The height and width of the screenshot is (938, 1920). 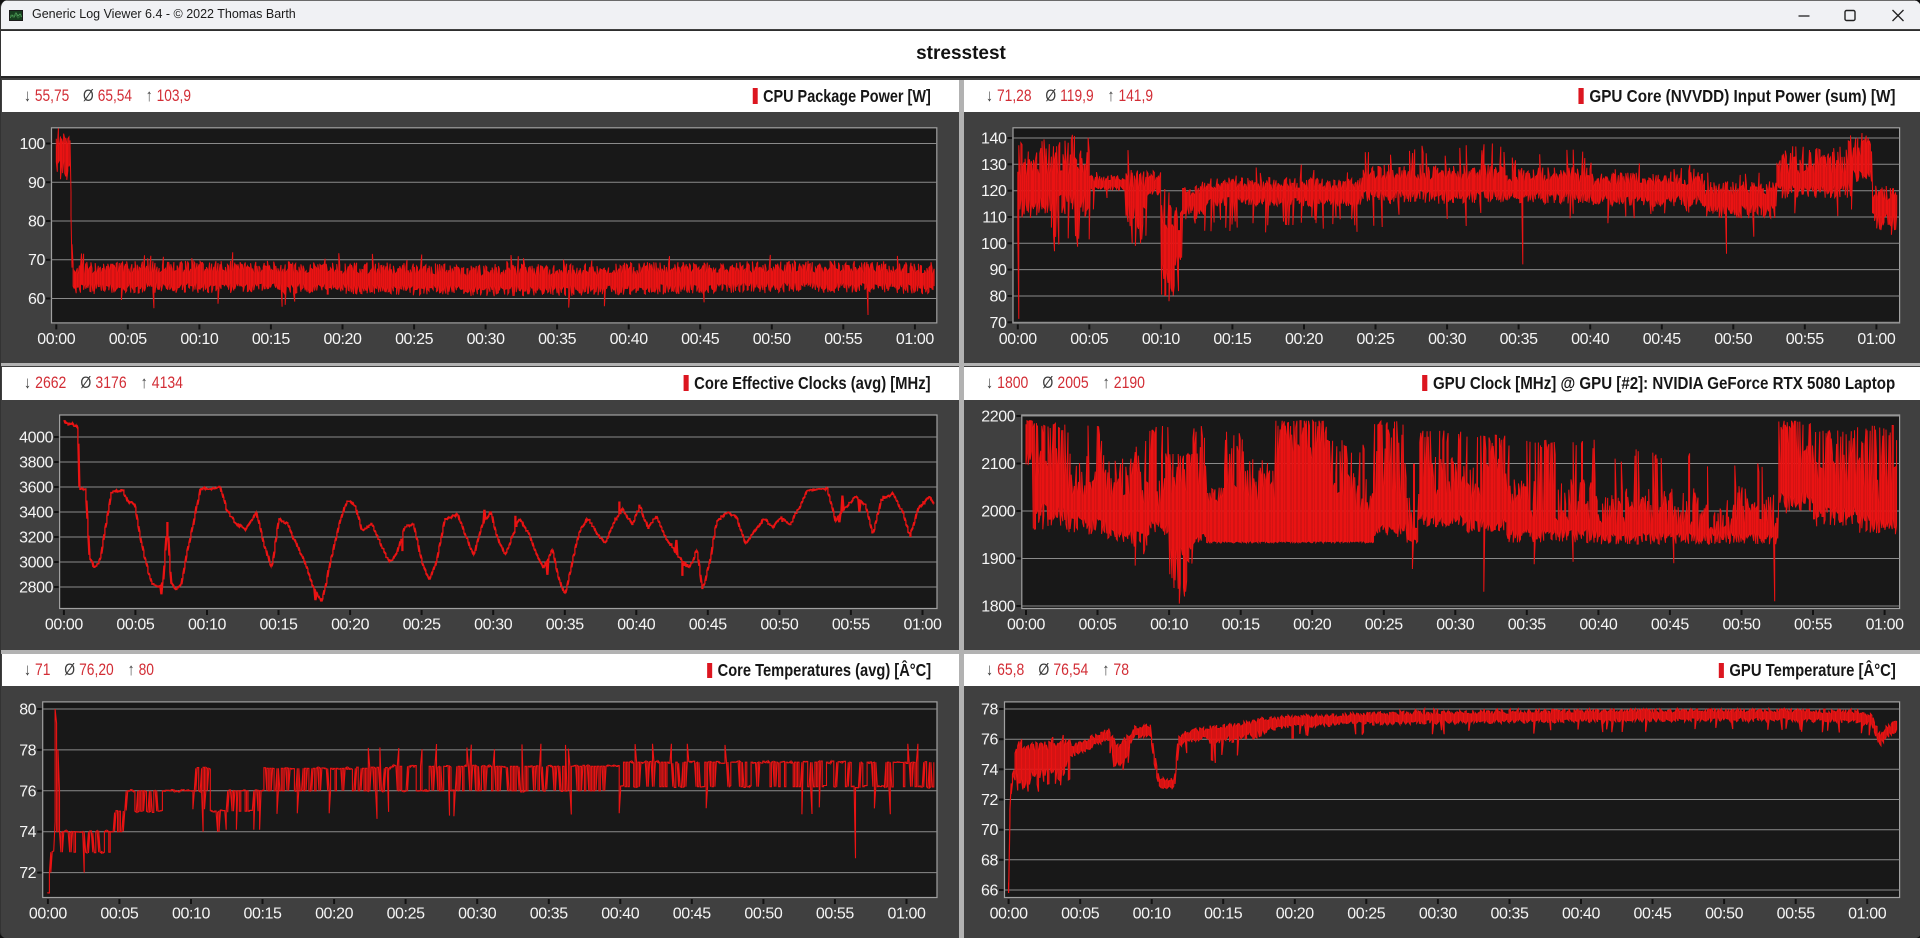 I want to click on svg-text: 2200, so click(x=998, y=417).